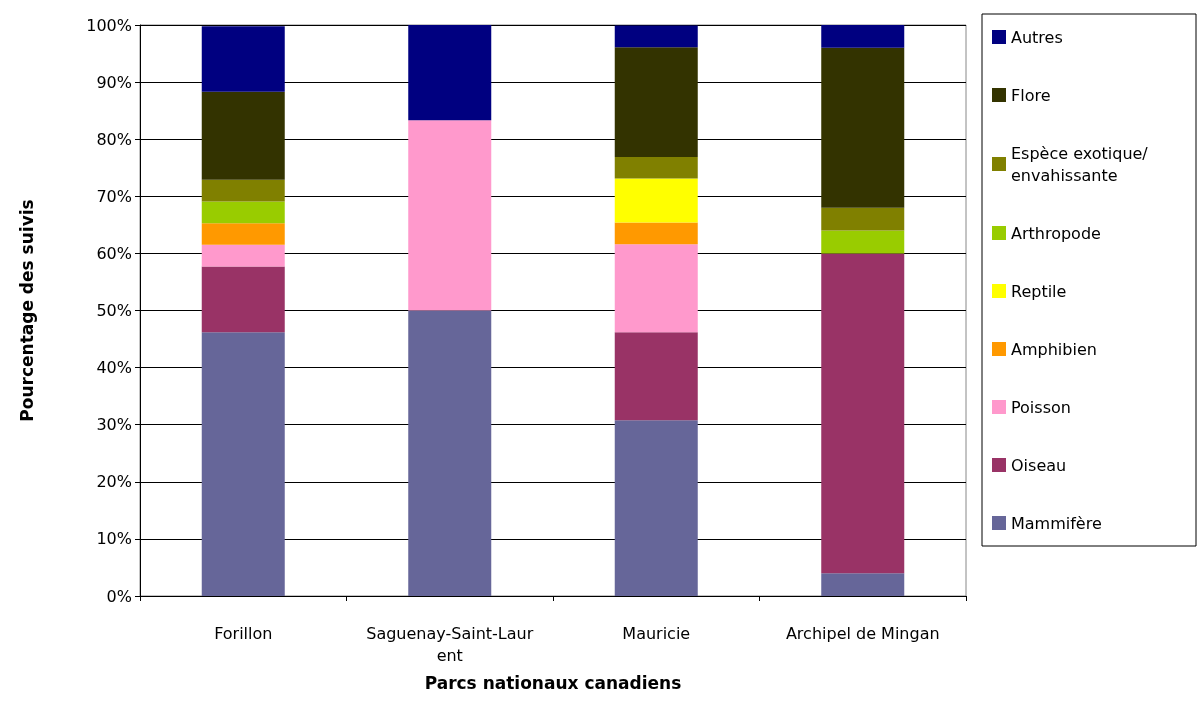 This screenshot has width=1199, height=717. Describe the element at coordinates (114, 539) in the screenshot. I see `y-tick-label: 10%` at that location.